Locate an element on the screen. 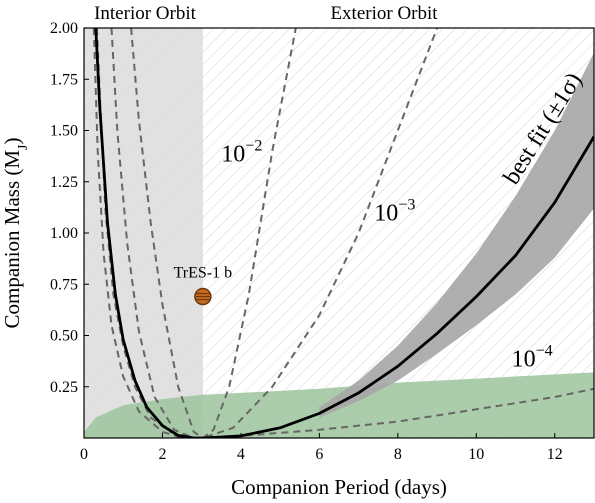 The height and width of the screenshot is (503, 595). y-tick-label-3: 1.00 is located at coordinates (64, 233).